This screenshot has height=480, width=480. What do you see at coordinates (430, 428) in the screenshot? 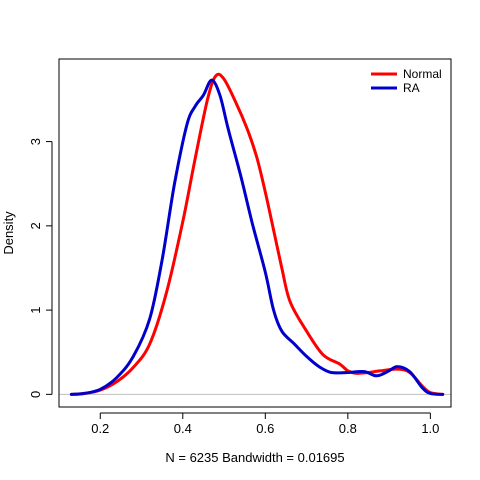
I see `x-tick-label: 1.0` at bounding box center [430, 428].